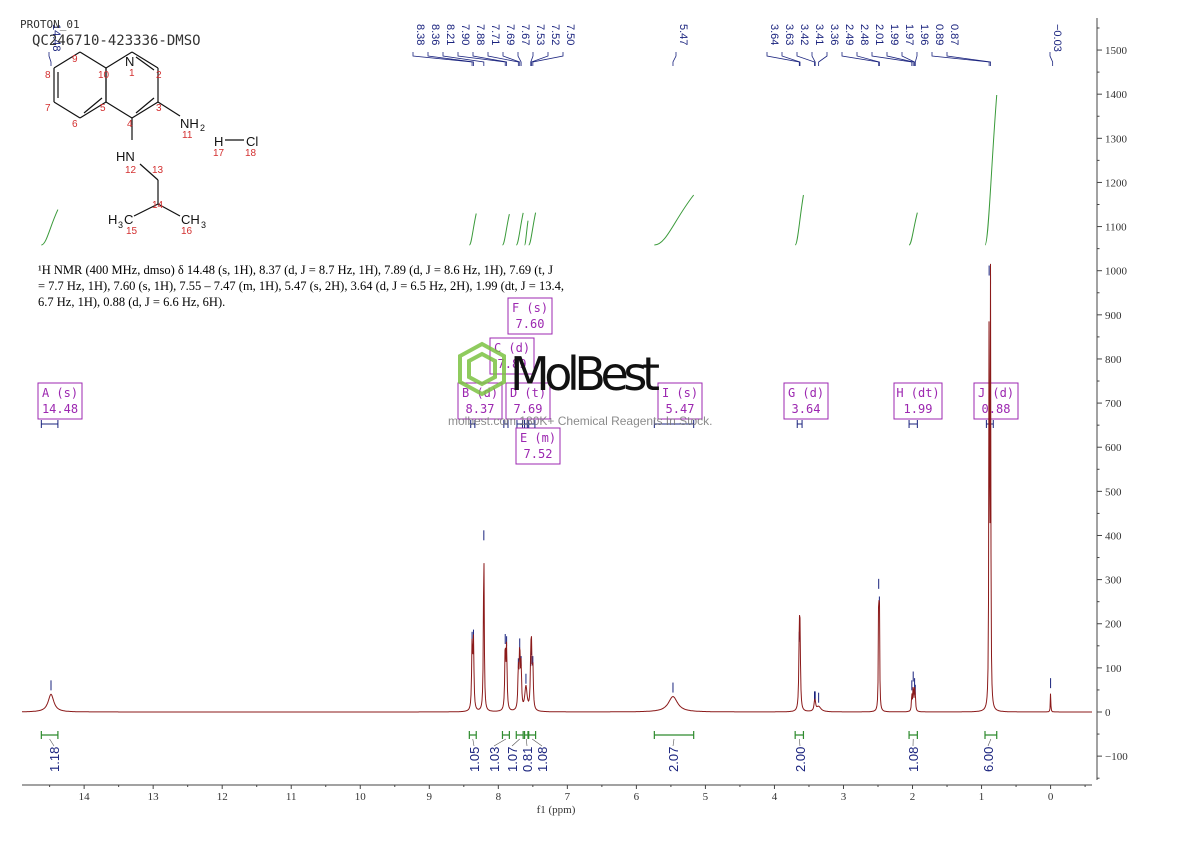 The width and height of the screenshot is (1190, 841). I want to click on integral-curves, so click(519, 170).